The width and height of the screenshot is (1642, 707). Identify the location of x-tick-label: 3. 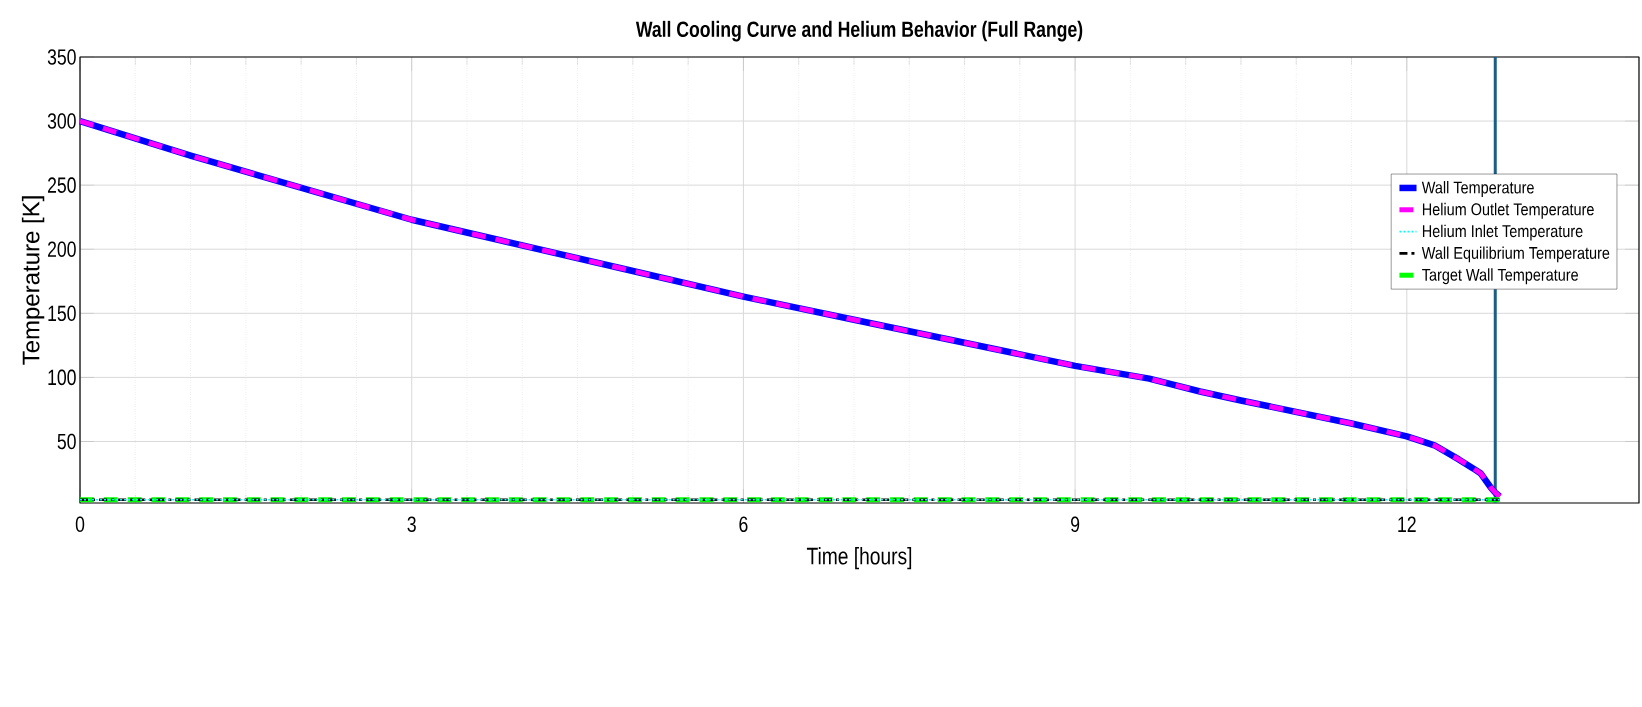
(411, 524).